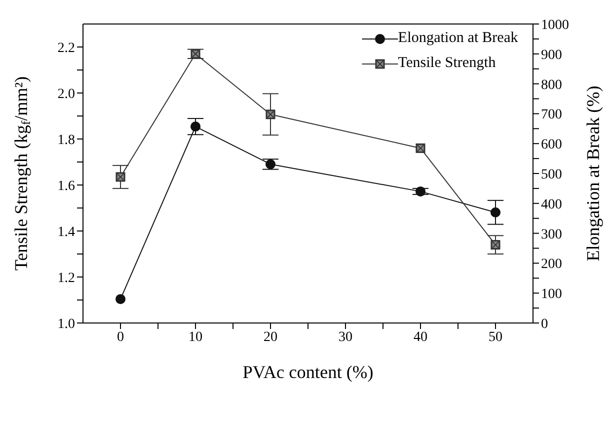 The image size is (610, 440). I want to click on x-tick-label: 10, so click(195, 337).